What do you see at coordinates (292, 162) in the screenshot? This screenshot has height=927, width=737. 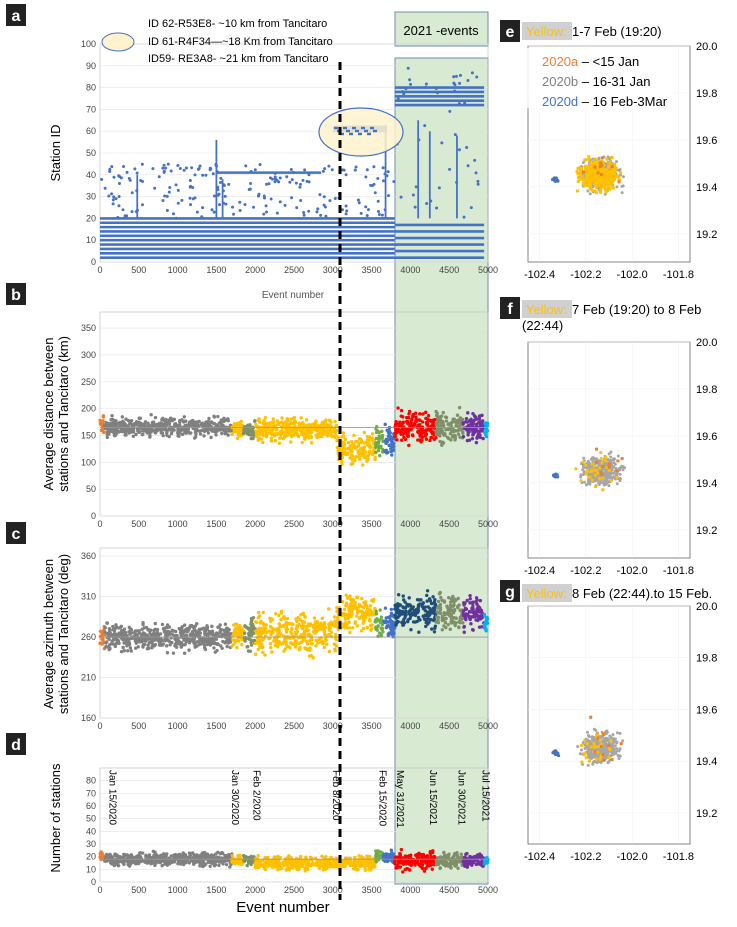 I see `data-points` at bounding box center [292, 162].